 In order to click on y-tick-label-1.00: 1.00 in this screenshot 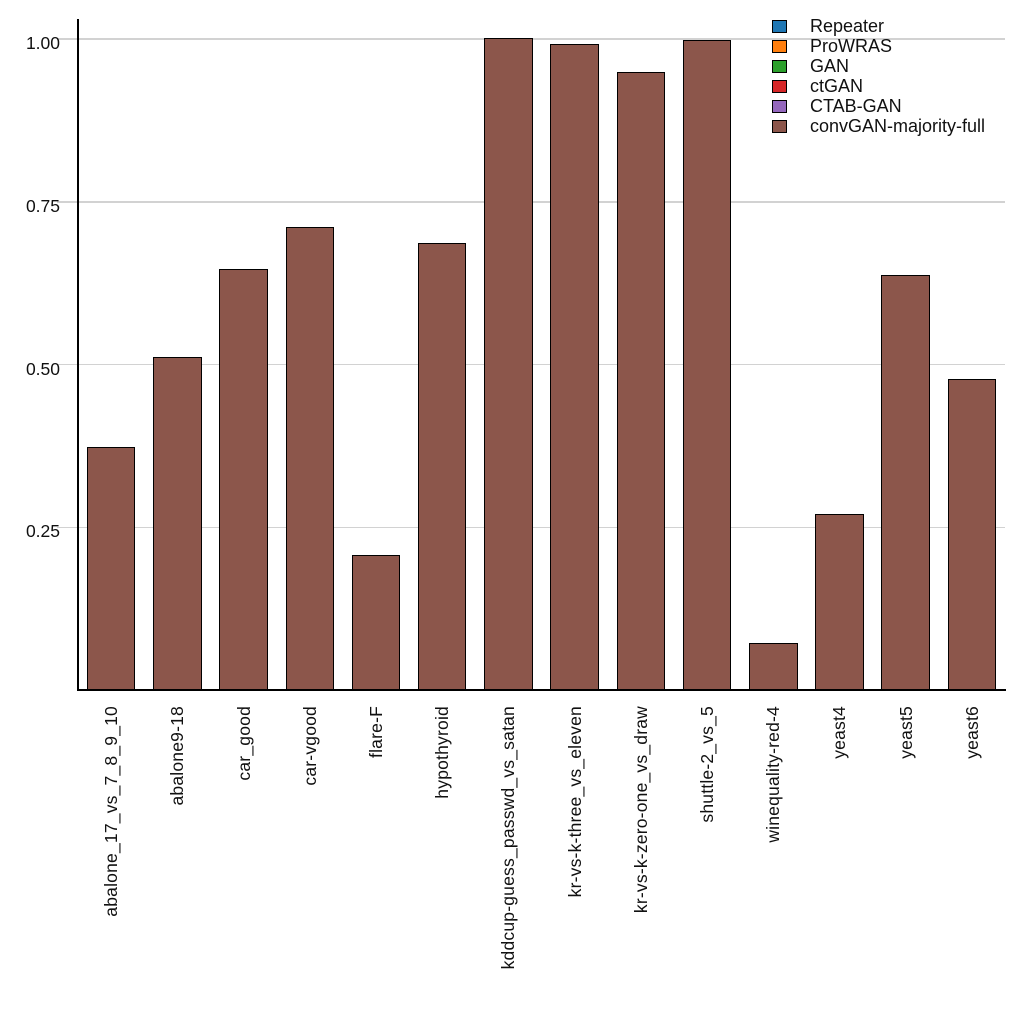, I will do `click(42, 43)`.